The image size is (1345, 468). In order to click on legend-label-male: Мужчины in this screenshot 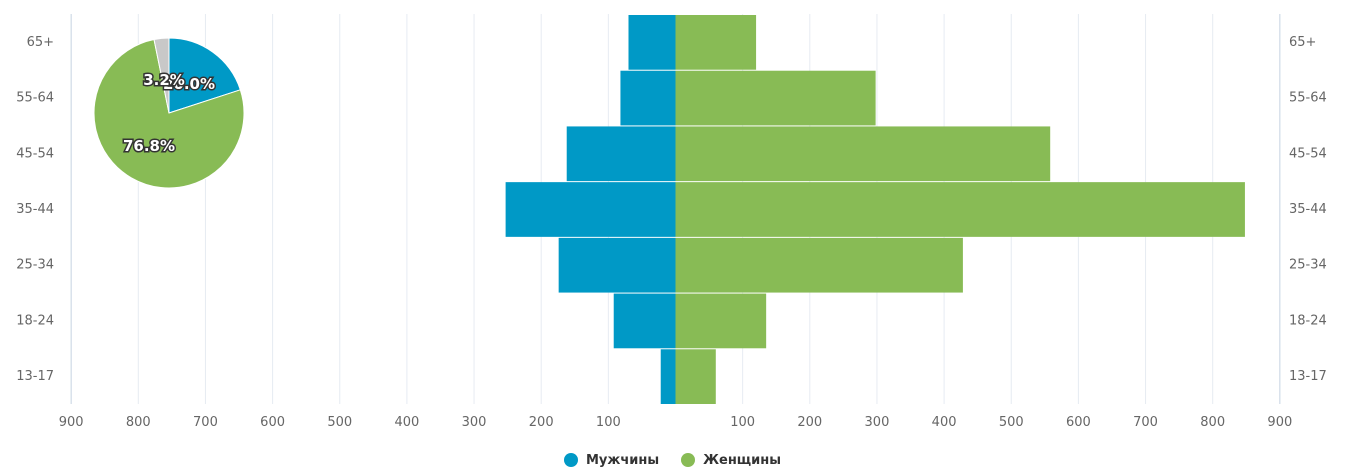, I will do `click(622, 460)`.